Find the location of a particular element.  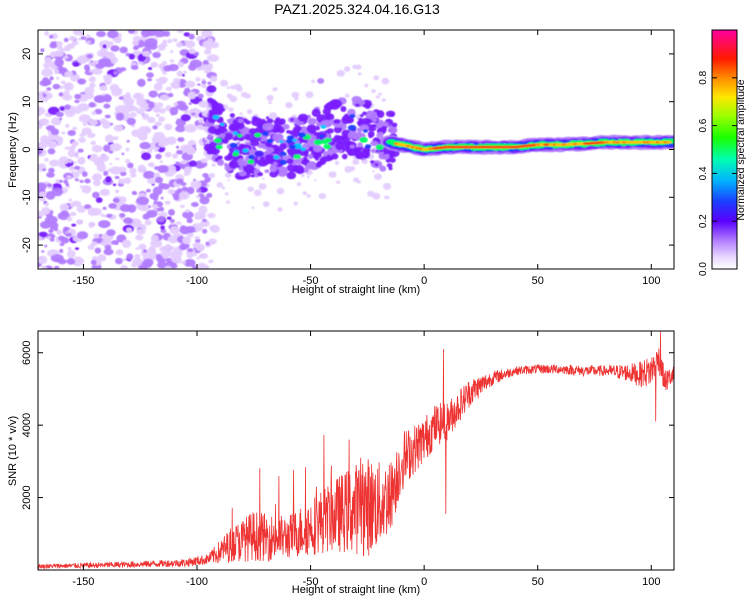

colorbar-tick-label: 0.4 is located at coordinates (703, 173).